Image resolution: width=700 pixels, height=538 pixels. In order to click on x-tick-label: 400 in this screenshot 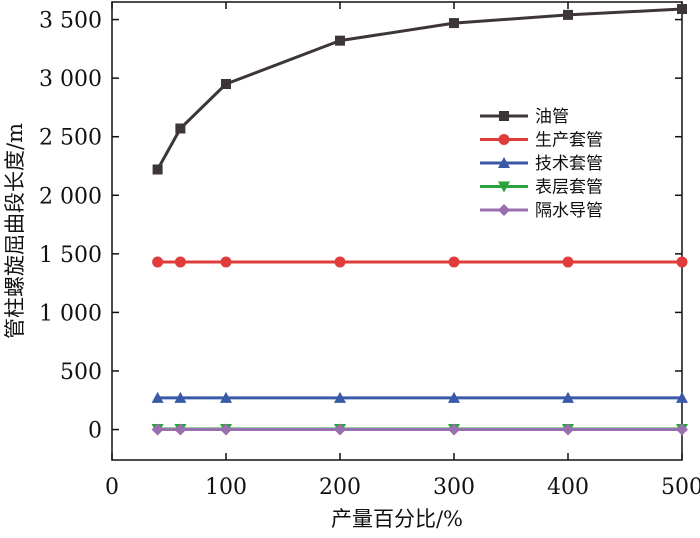, I will do `click(568, 487)`.